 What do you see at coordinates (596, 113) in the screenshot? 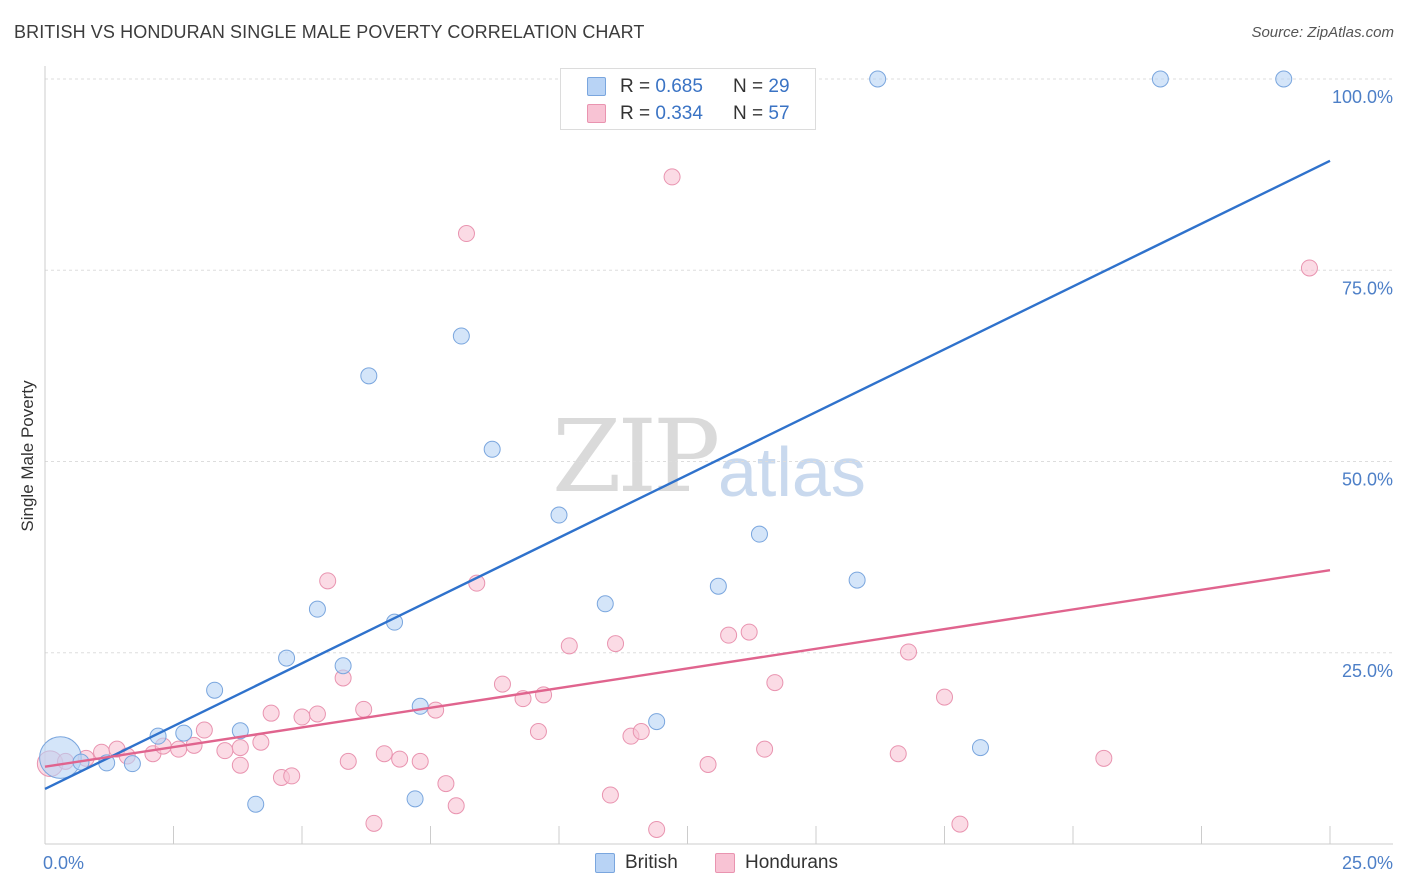
I see `hondurans-swatch` at bounding box center [596, 113].